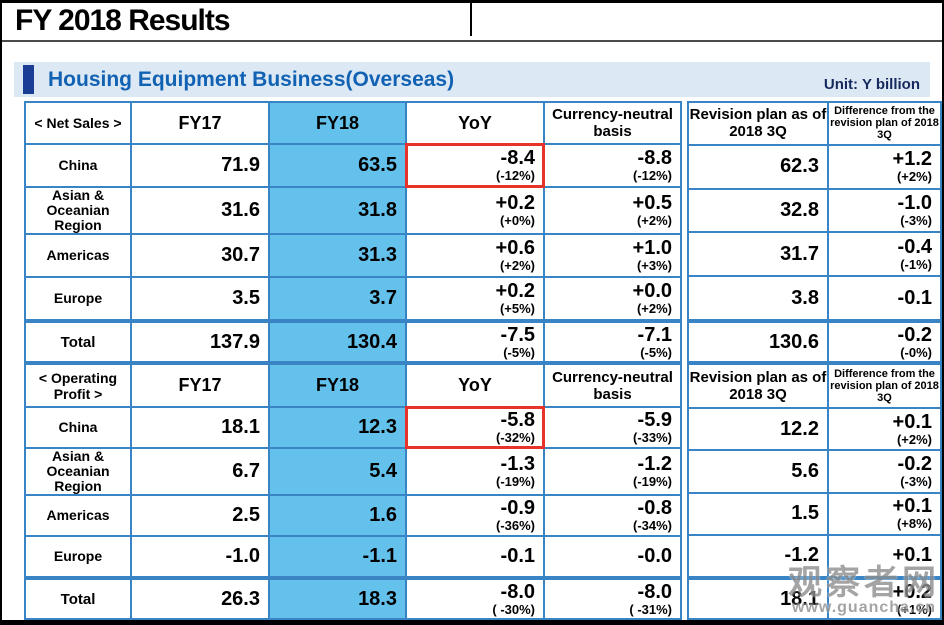 The image size is (944, 625). Describe the element at coordinates (612, 210) in the screenshot. I see `currency-neutral-cell: +0.5 (+2%)` at that location.